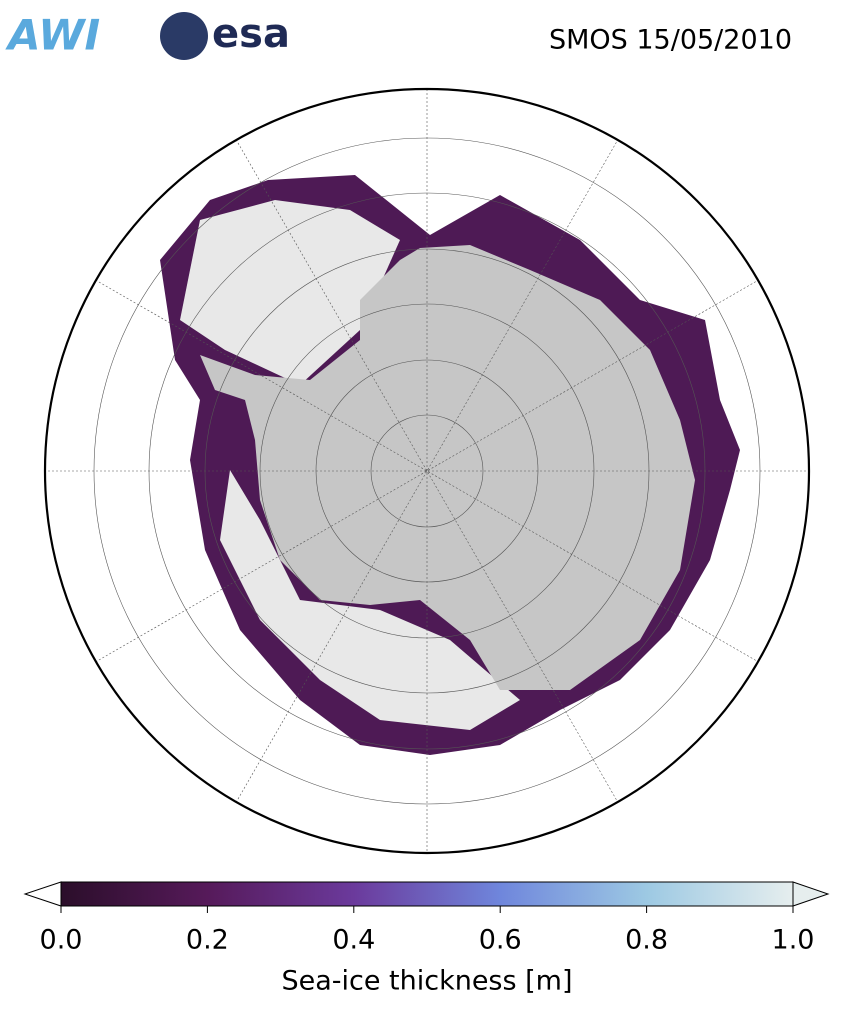 This screenshot has height=1026, width=854. I want to click on colorbar-label: Sea-ice thickness [m], so click(426, 981).